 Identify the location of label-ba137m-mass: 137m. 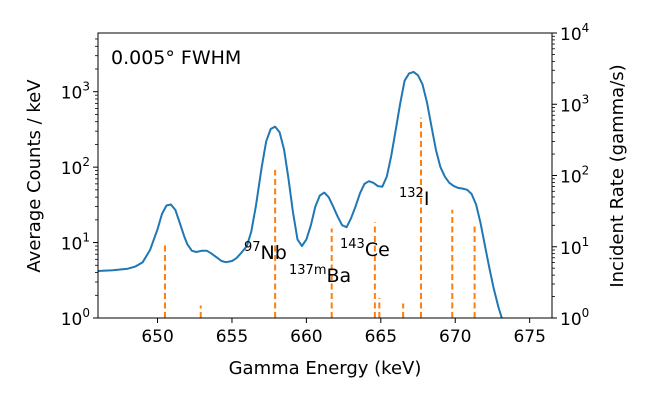
(307, 270).